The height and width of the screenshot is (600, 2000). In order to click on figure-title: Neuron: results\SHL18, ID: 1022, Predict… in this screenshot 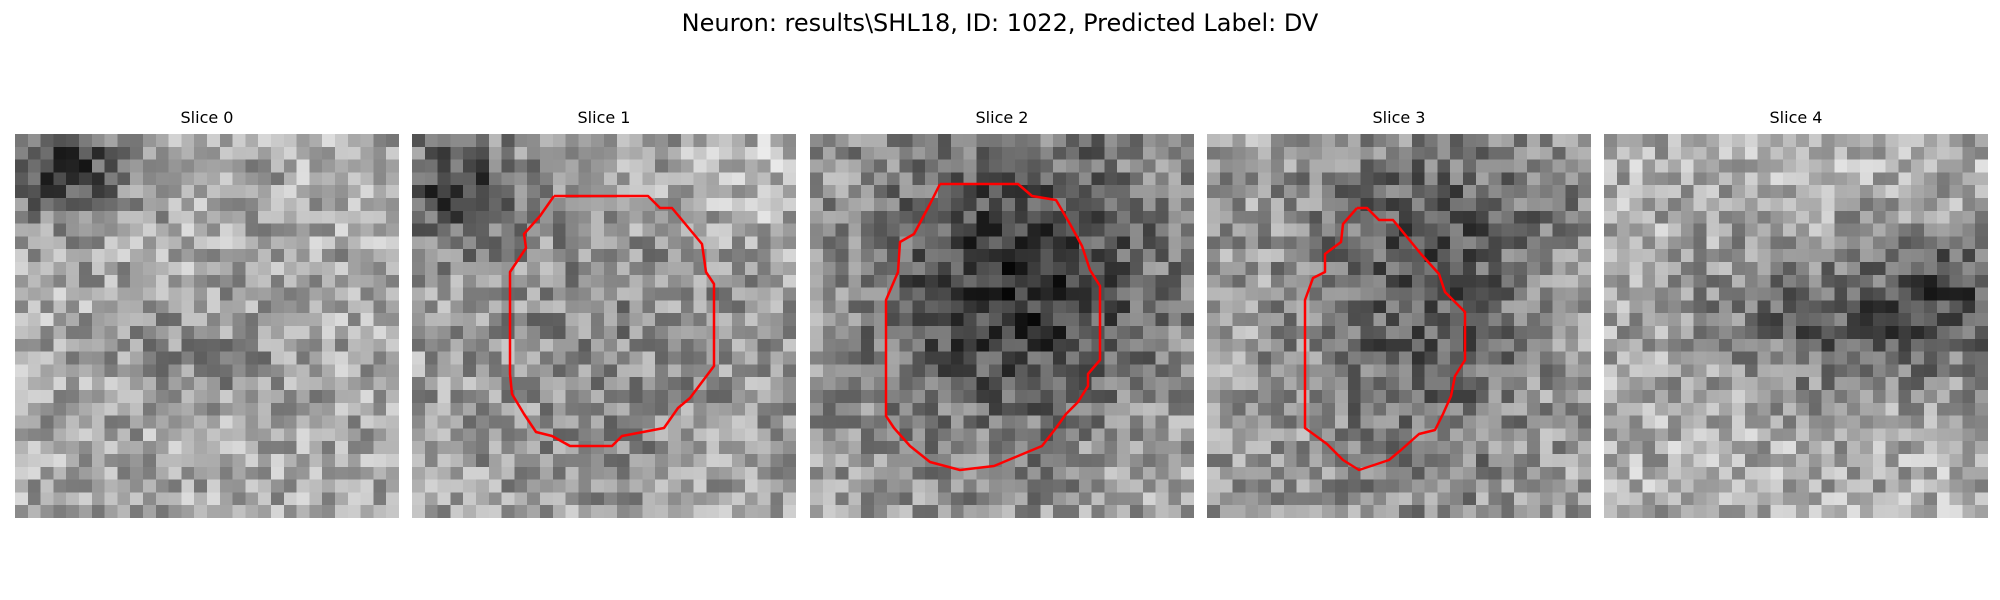, I will do `click(1000, 23)`.